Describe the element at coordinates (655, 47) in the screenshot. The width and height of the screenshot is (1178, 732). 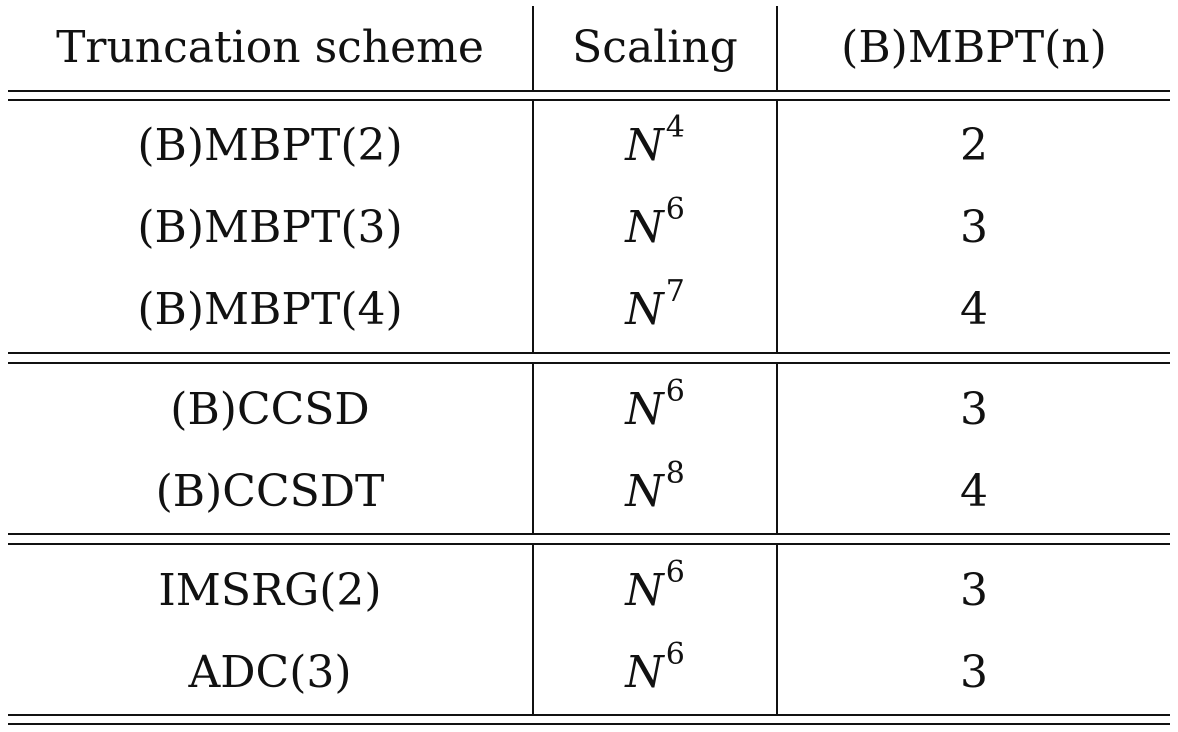
I see `header-scaling: Scaling` at that location.